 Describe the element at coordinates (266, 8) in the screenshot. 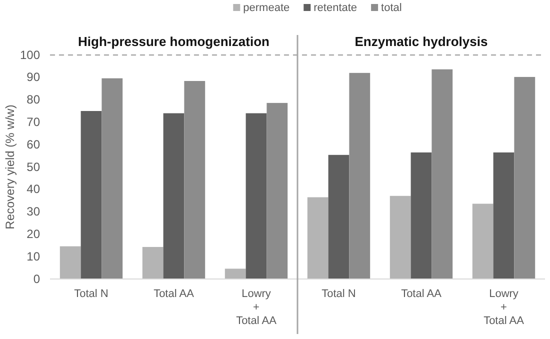

I see `legend-label: permeate` at that location.